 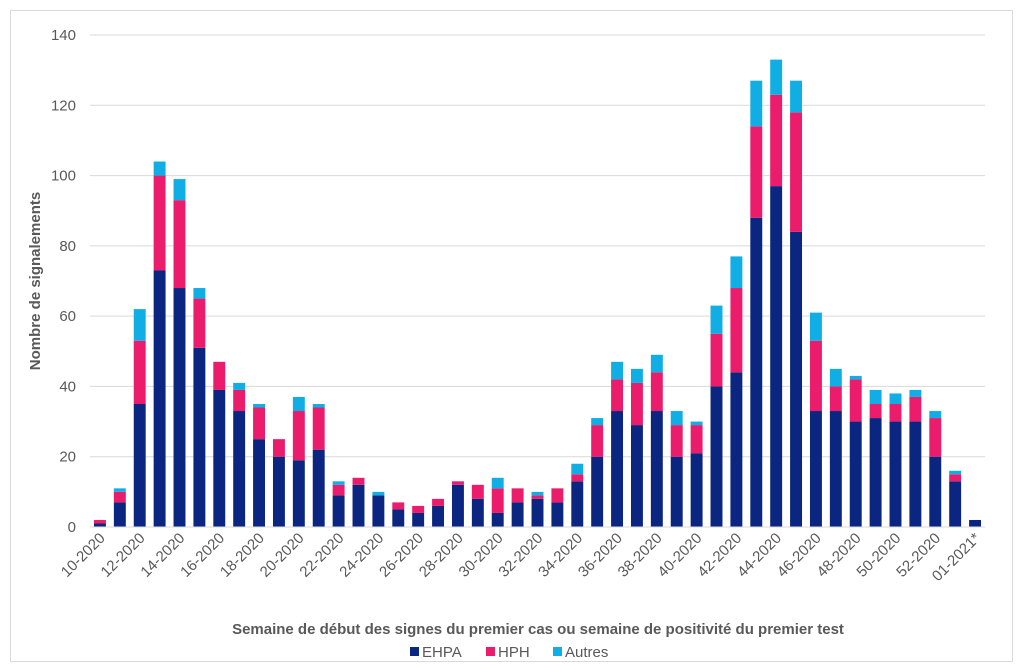 What do you see at coordinates (875, 472) in the screenshot?
I see `bar-ehpa-49-2020` at bounding box center [875, 472].